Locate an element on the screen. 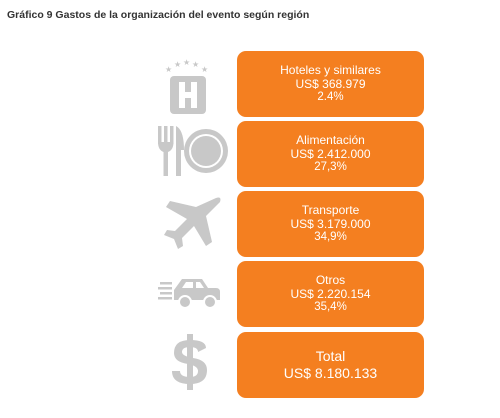  dollar-icon is located at coordinates (190, 362).